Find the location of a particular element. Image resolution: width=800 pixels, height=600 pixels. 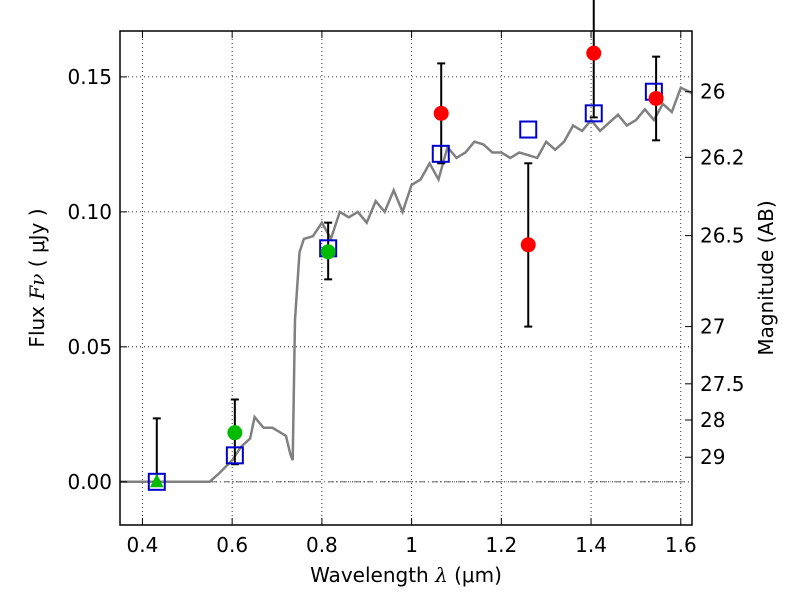

x-axis-label: Wavelength λ (μm) is located at coordinates (406, 575).